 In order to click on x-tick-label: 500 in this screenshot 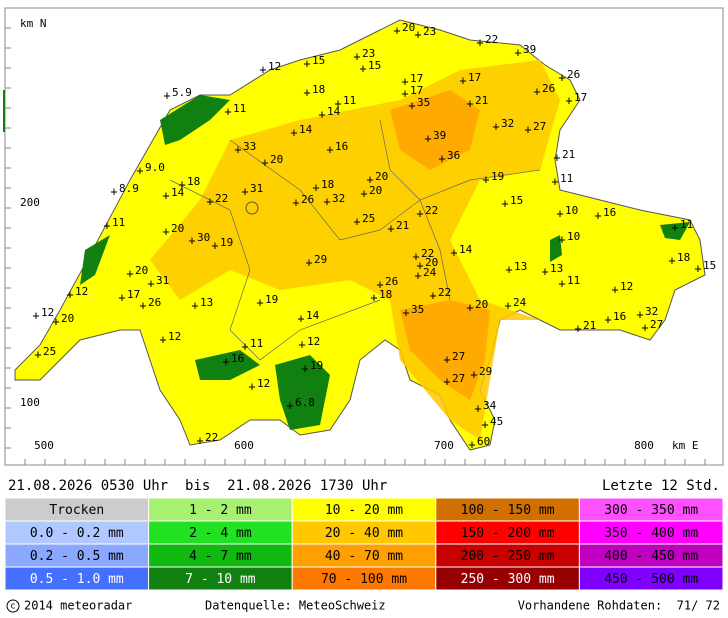, I will do `click(44, 445)`.